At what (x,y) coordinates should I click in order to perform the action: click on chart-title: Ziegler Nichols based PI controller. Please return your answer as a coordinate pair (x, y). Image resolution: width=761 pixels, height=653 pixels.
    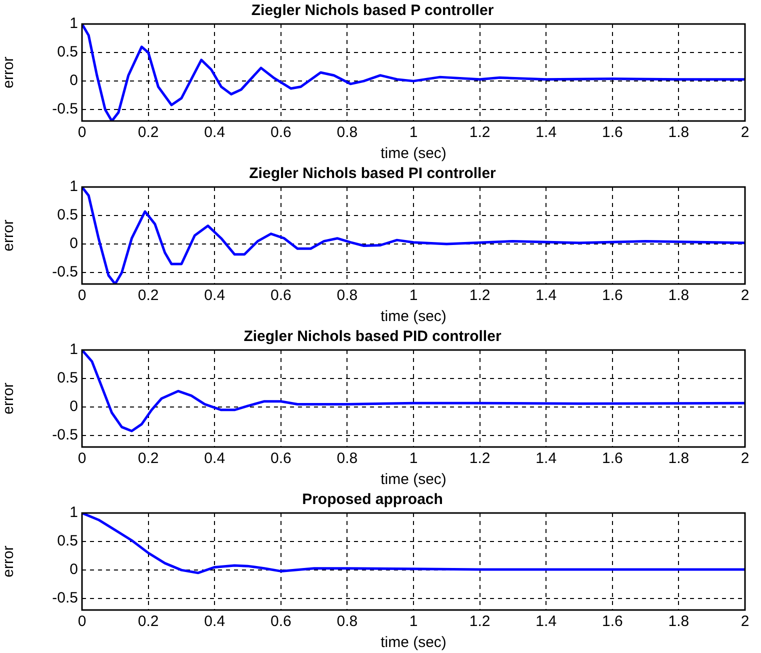
    Looking at the image, I should click on (372, 173).